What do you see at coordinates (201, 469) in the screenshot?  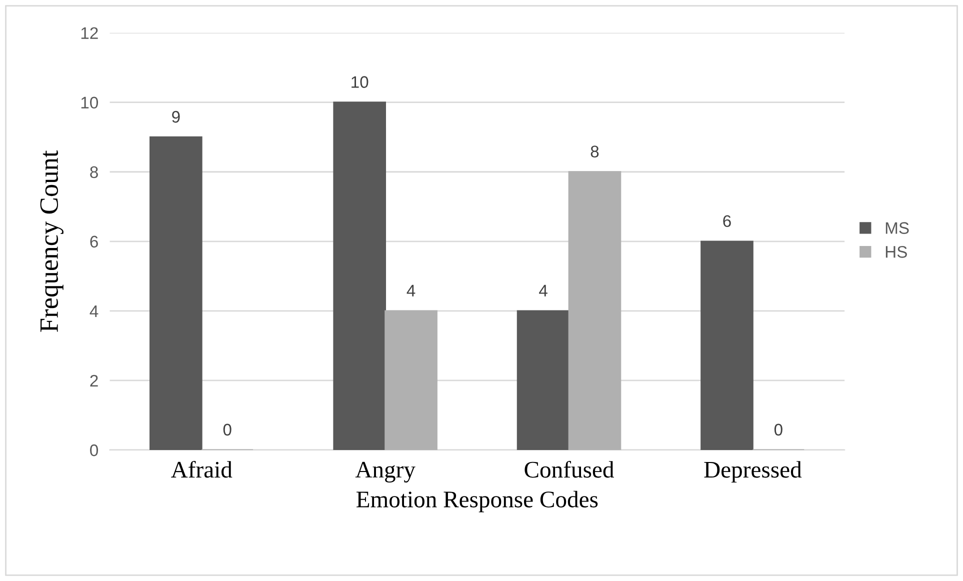 I see `x-tick-label: Afraid` at bounding box center [201, 469].